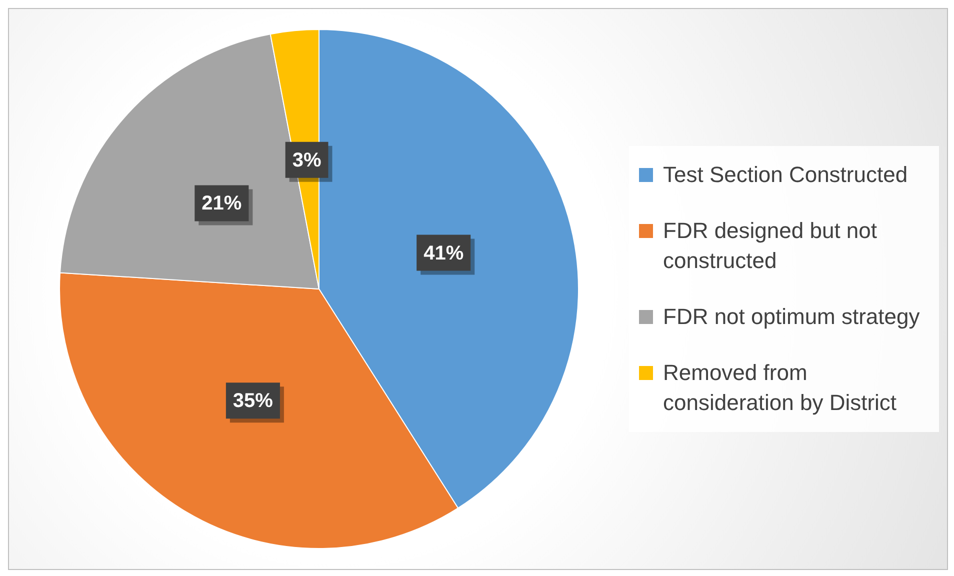 Image resolution: width=954 pixels, height=576 pixels. What do you see at coordinates (770, 246) in the screenshot?
I see `legend-label: FDR designed but not constructed` at bounding box center [770, 246].